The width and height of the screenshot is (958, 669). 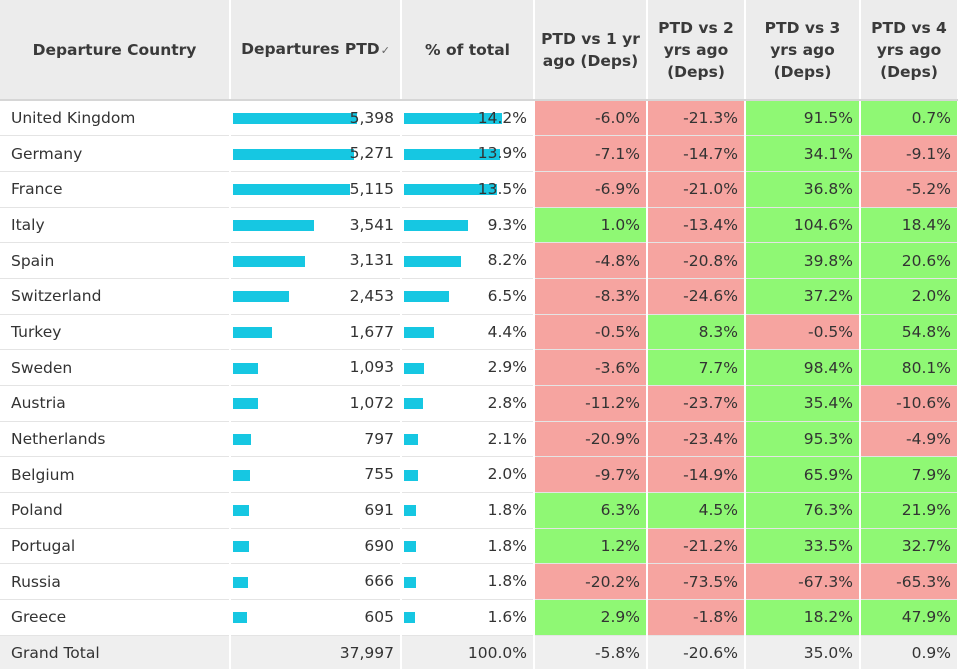 What do you see at coordinates (479, 403) in the screenshot?
I see `table-row: Austria 1,072 2.8% -11.2% -23.7% 35.4% -10.6%` at bounding box center [479, 403].